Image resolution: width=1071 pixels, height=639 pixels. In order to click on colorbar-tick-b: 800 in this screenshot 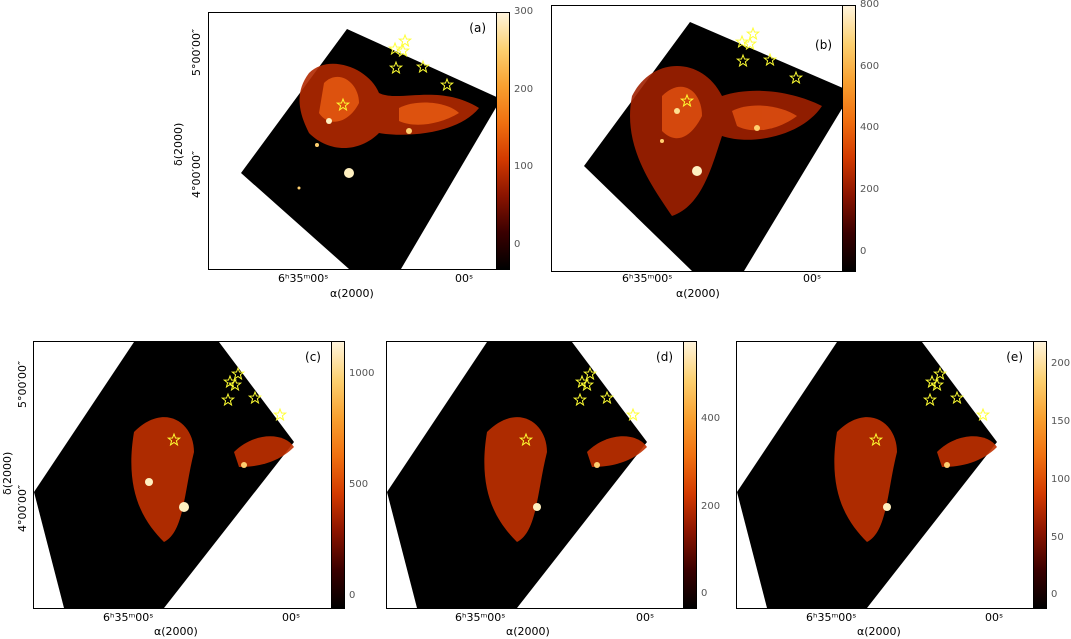, I will do `click(870, 5)`.